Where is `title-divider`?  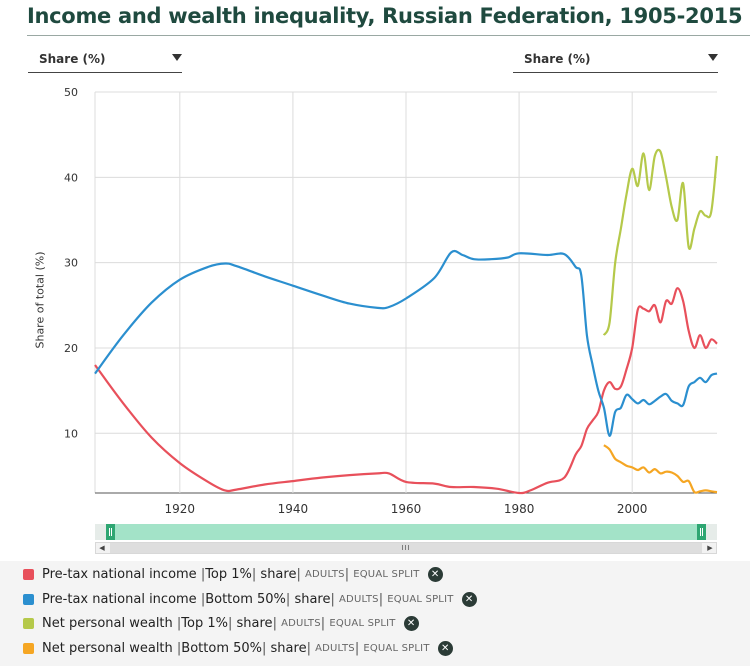
title-divider is located at coordinates (388, 35).